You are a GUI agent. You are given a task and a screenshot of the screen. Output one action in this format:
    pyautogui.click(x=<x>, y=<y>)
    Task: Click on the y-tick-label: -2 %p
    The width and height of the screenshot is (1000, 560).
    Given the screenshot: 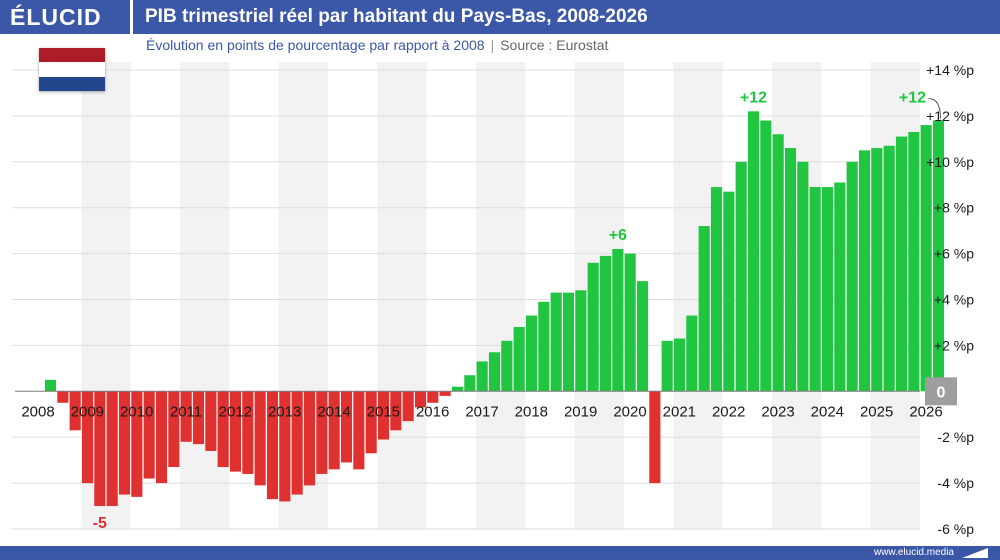 What is the action you would take?
    pyautogui.click(x=955, y=437)
    